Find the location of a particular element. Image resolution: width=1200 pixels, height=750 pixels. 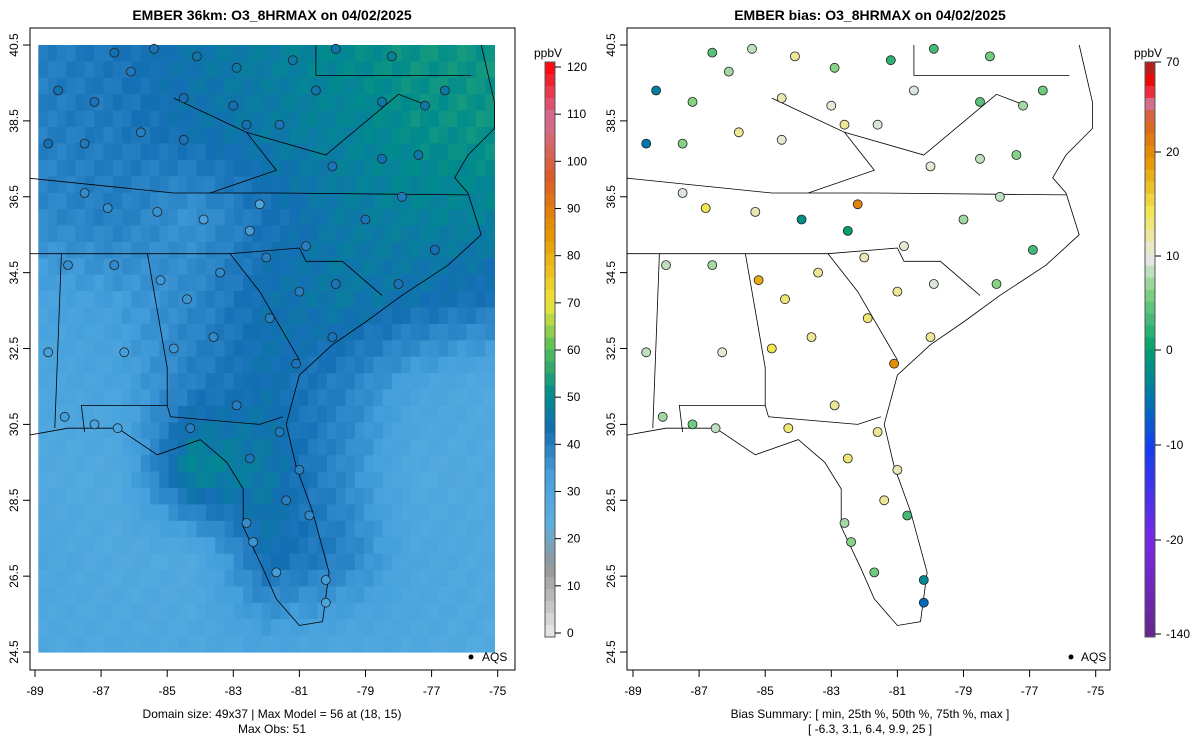

x-tick-label: -81 is located at coordinates (300, 691).